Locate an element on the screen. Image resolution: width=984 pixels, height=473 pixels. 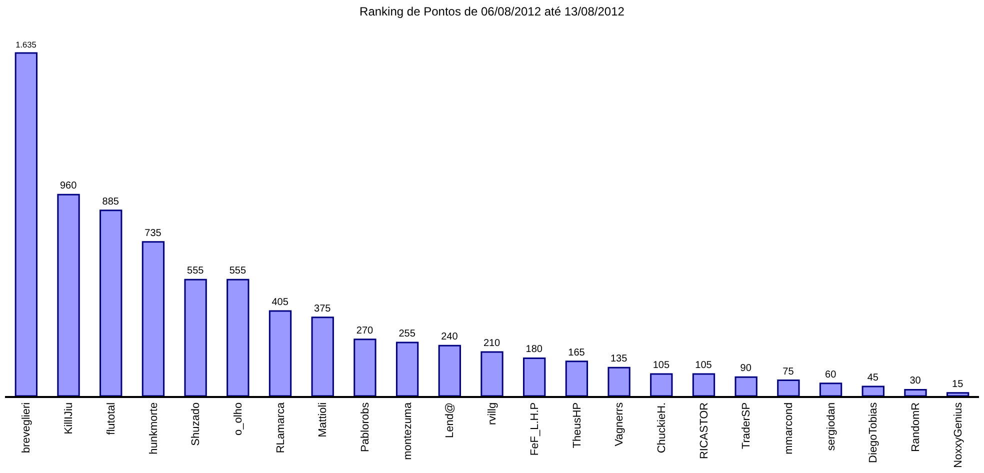
x-tick-label: NoxxyGenius is located at coordinates (958, 435).